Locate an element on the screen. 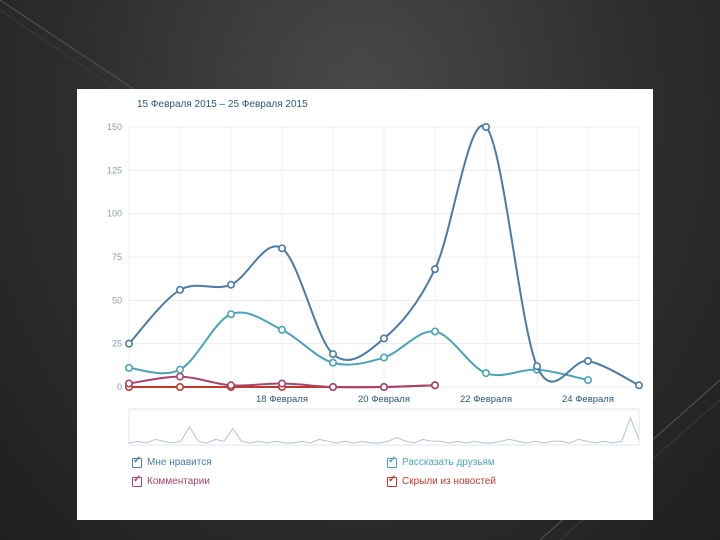 This screenshot has width=720, height=540. legend-share: ✓ Рассказать друзьям is located at coordinates (441, 461).